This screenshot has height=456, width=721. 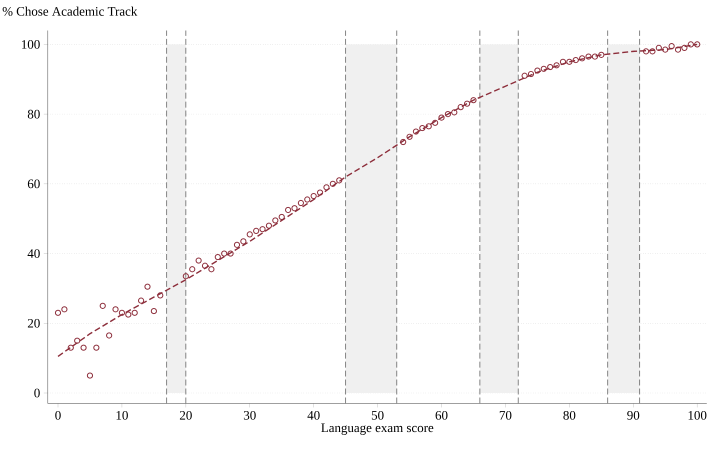 I want to click on x-tick-label: 90, so click(x=633, y=415).